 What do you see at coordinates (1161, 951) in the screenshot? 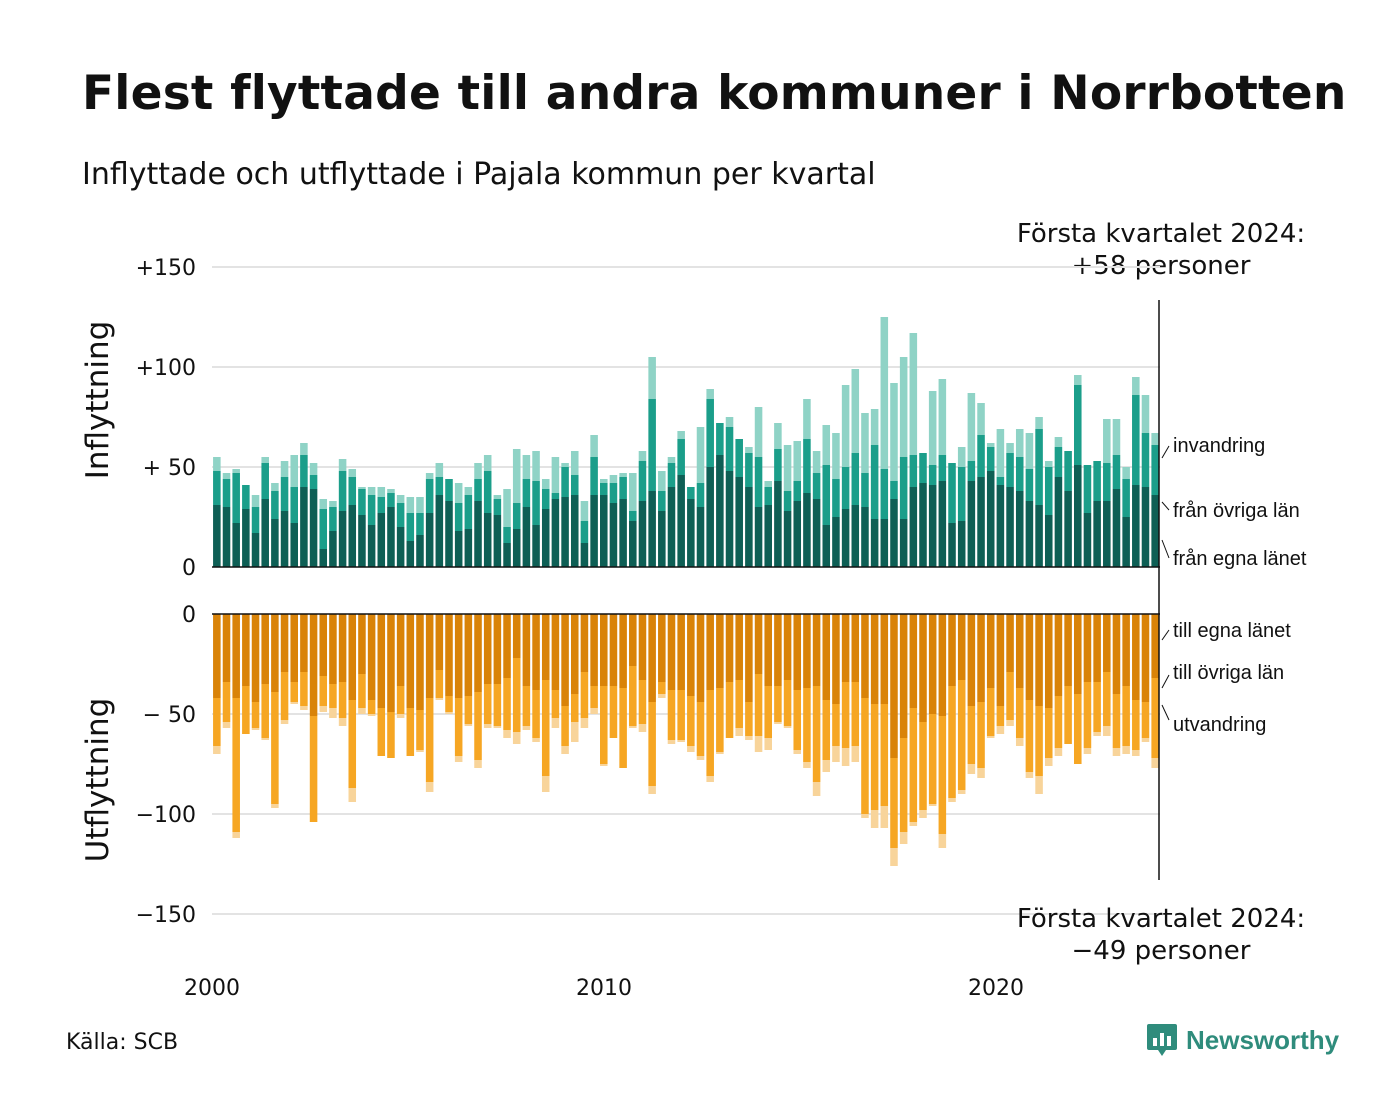
I see `callout-bottom-line2: −49 personer` at bounding box center [1161, 951].